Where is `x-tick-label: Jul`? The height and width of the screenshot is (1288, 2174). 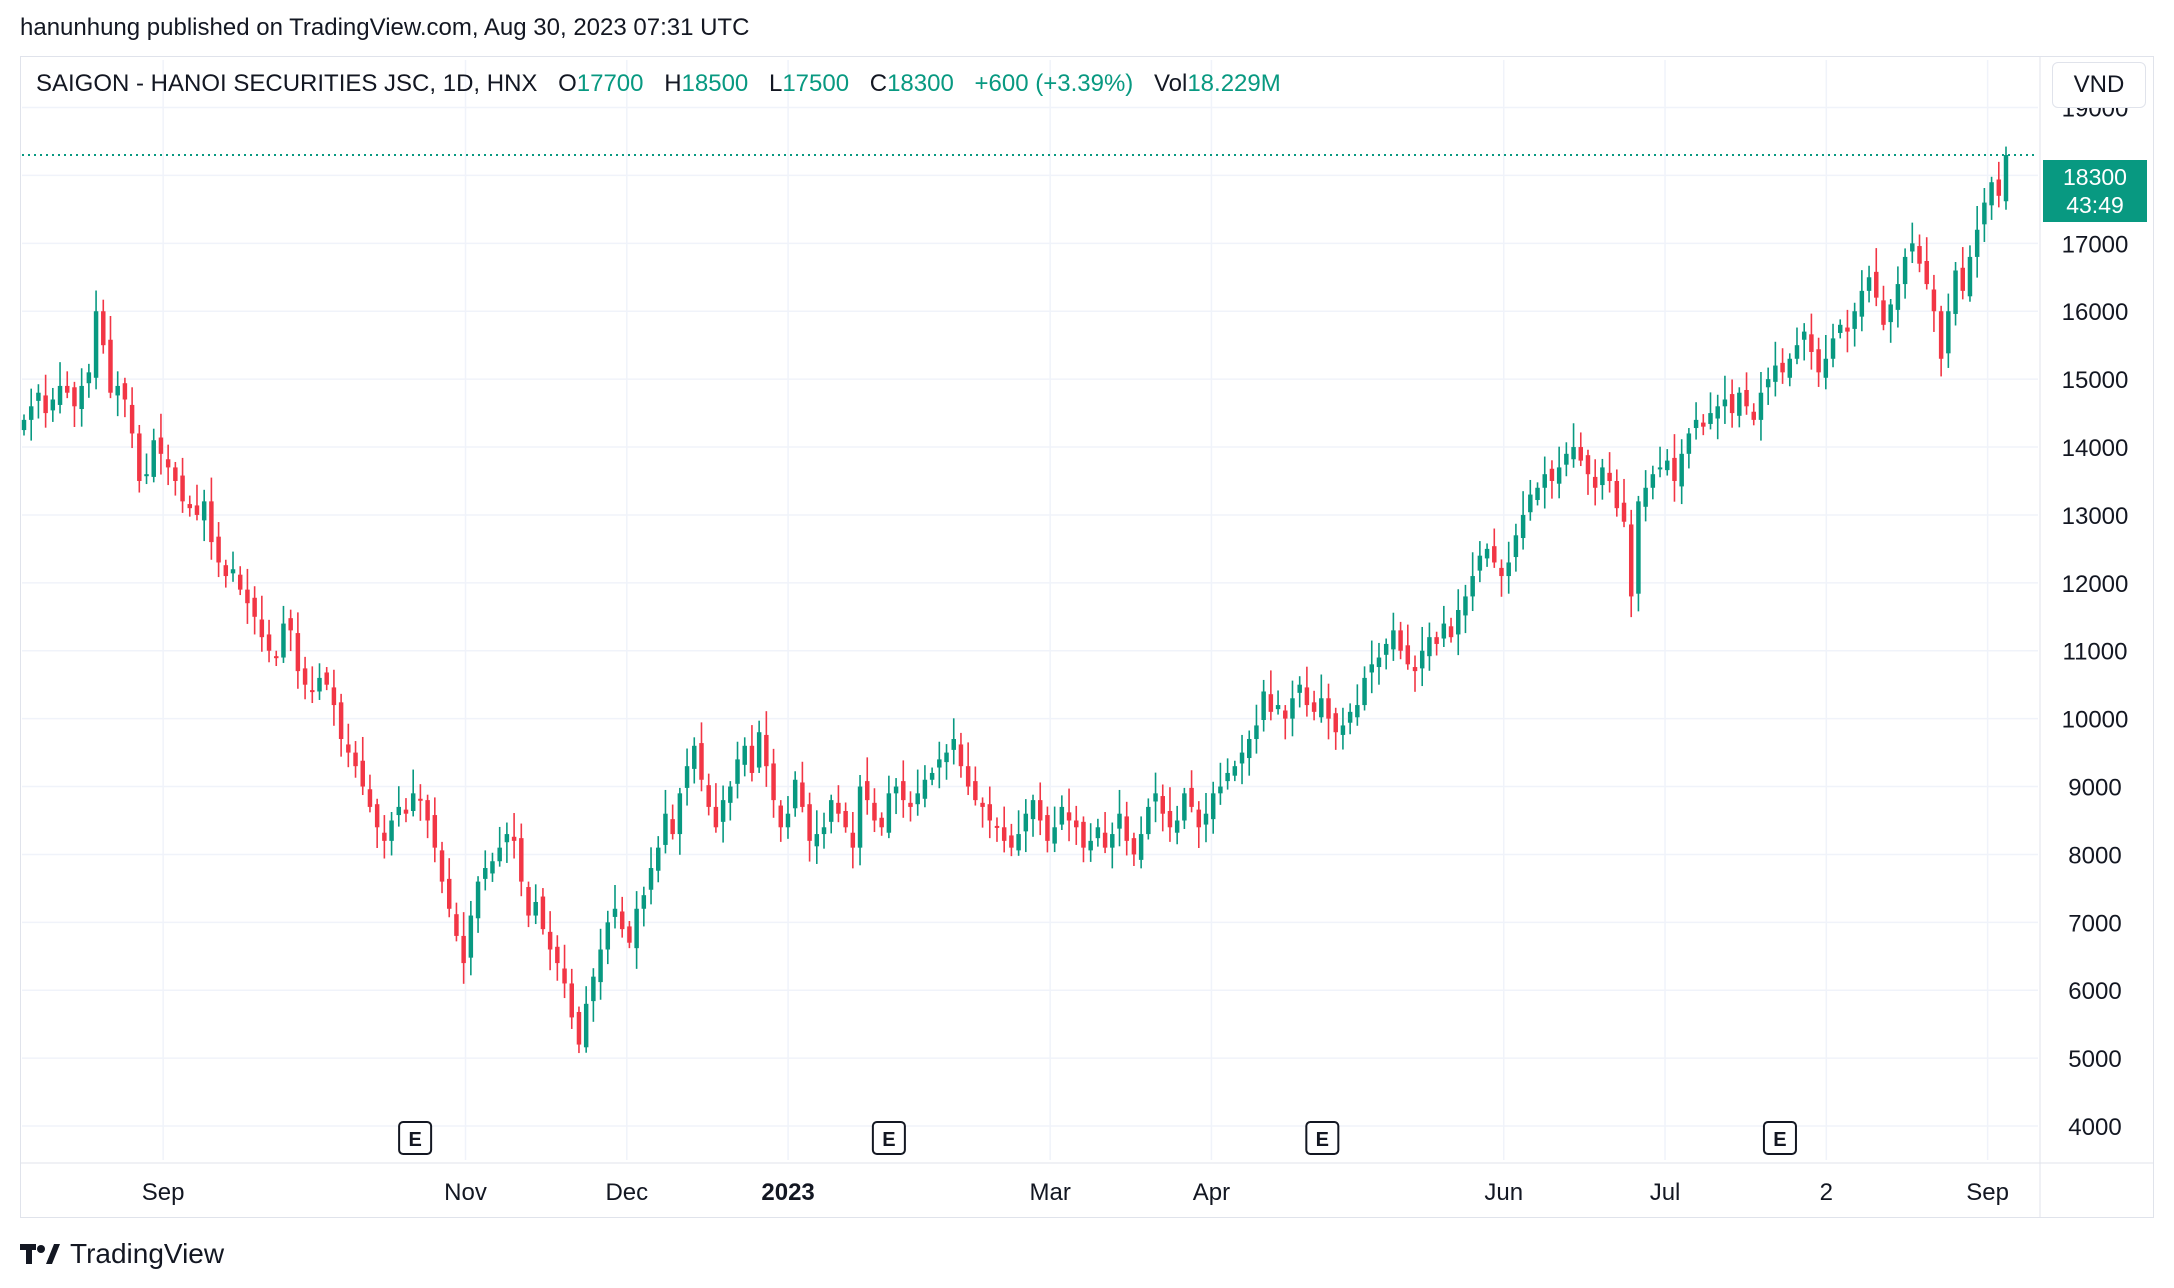
x-tick-label: Jul is located at coordinates (1665, 1192).